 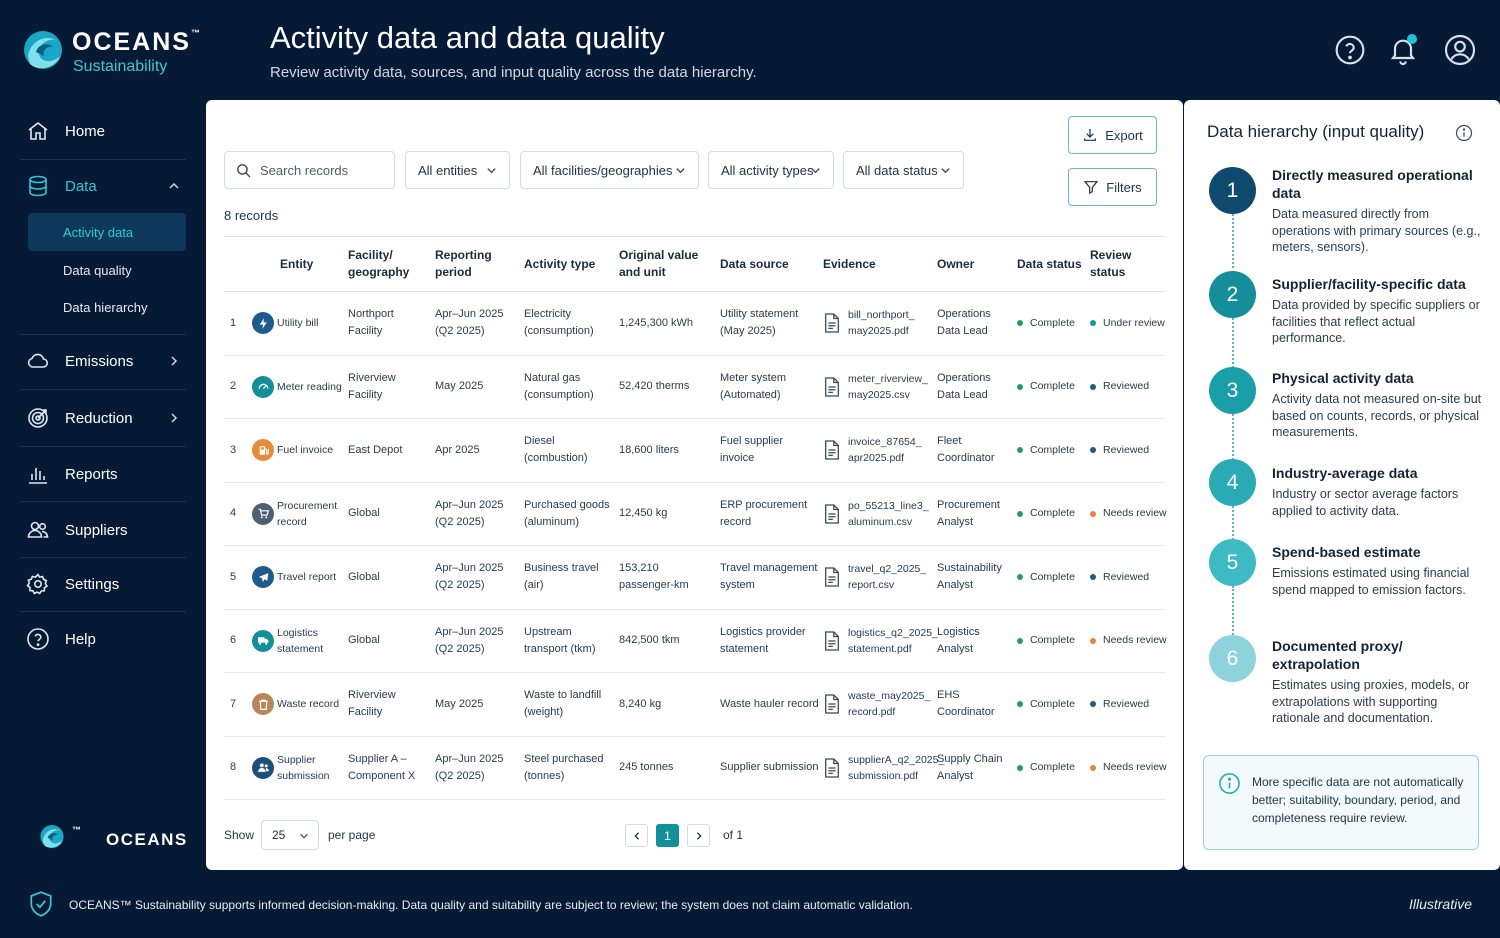 What do you see at coordinates (1232, 658) in the screenshot?
I see `step-6-badge: 6` at bounding box center [1232, 658].